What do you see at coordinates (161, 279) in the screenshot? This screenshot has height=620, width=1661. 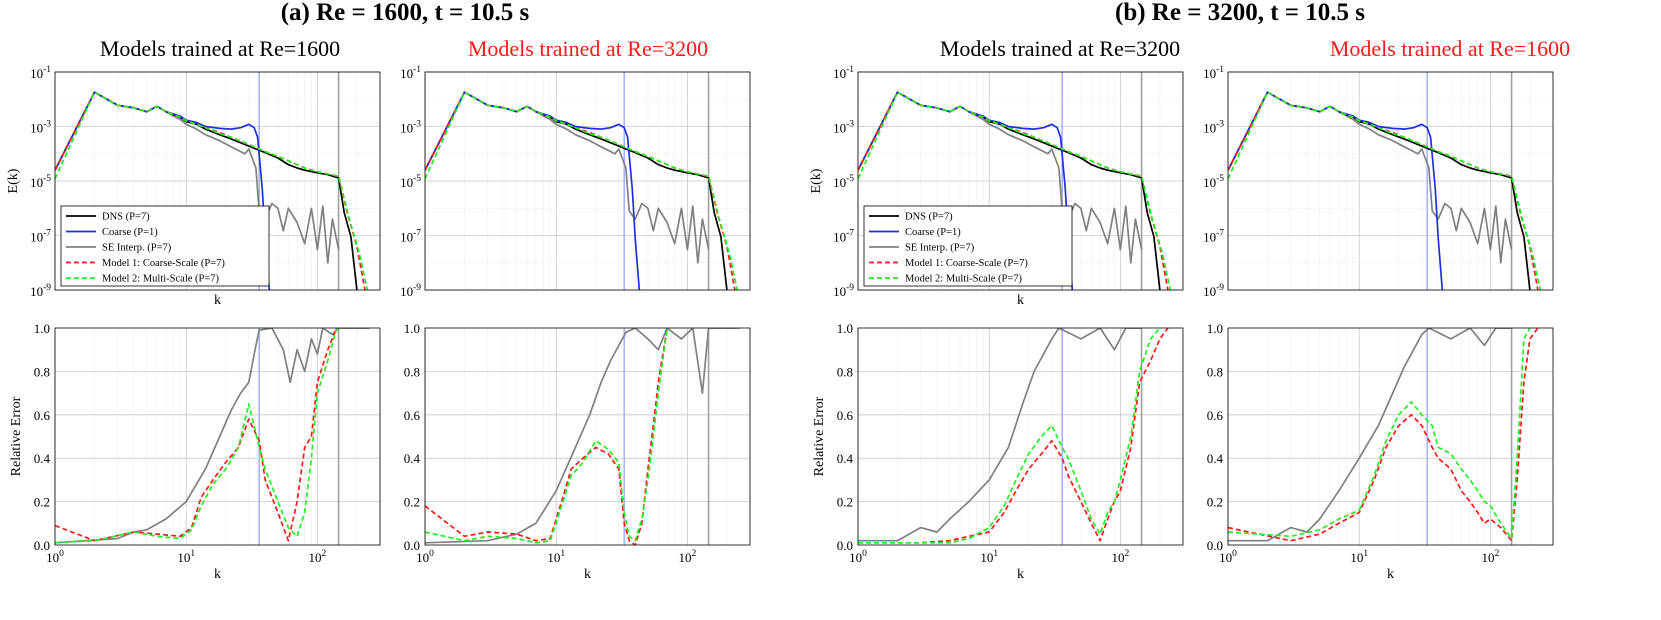 I see `panel-a-left-legend-label-model2: Model 2: Multi-Scale (P=7)` at bounding box center [161, 279].